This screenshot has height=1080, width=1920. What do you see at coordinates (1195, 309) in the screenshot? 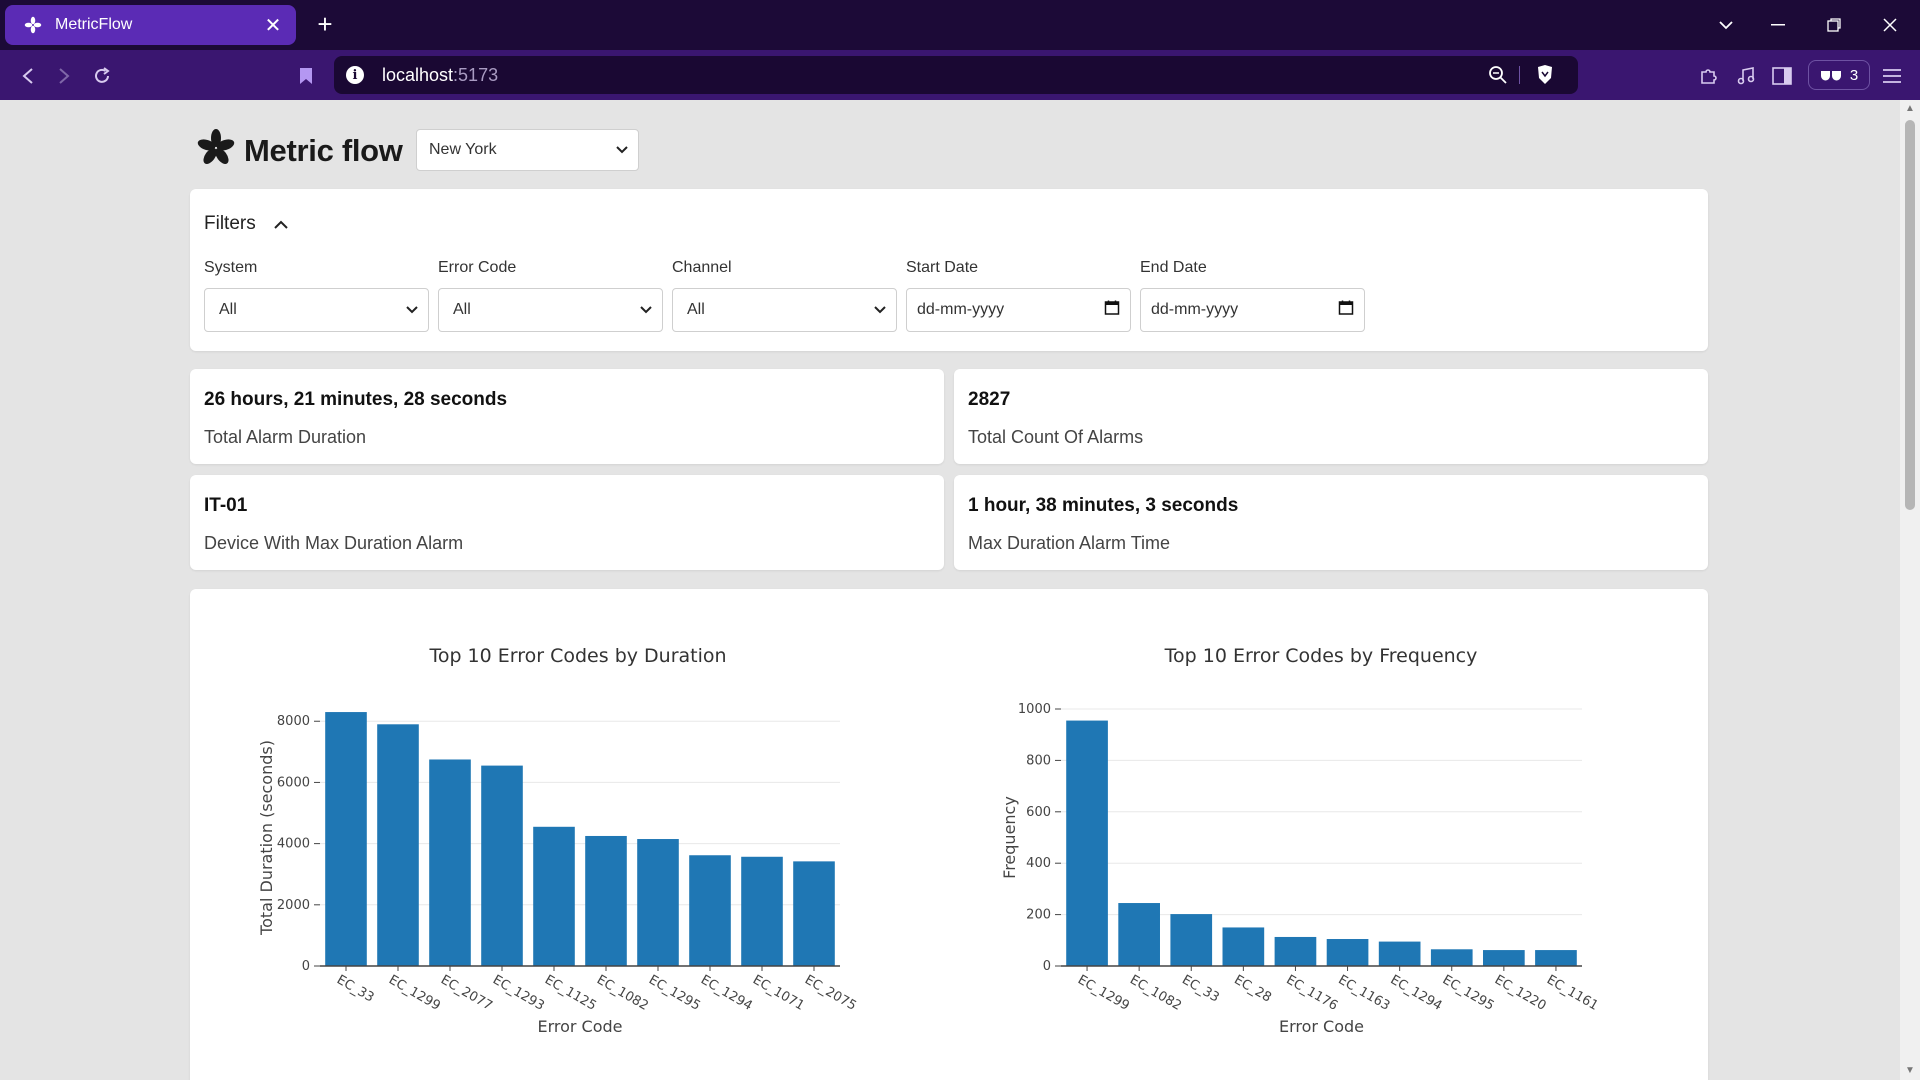
I see `end-date-placeholder: dd-mm-yyyy` at bounding box center [1195, 309].